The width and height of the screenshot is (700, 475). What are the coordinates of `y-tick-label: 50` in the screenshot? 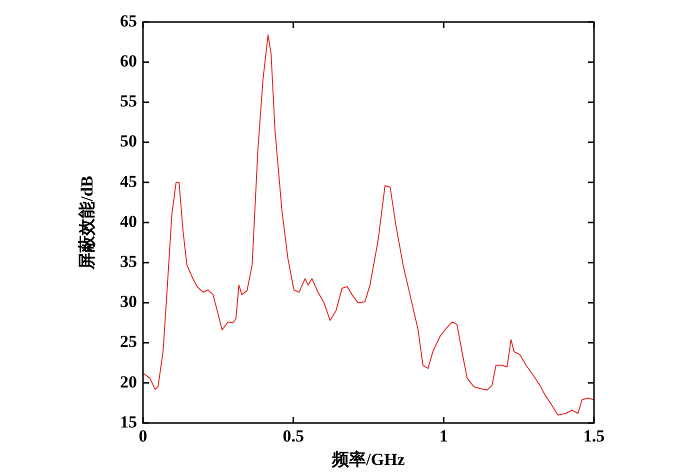 It's located at (128, 141).